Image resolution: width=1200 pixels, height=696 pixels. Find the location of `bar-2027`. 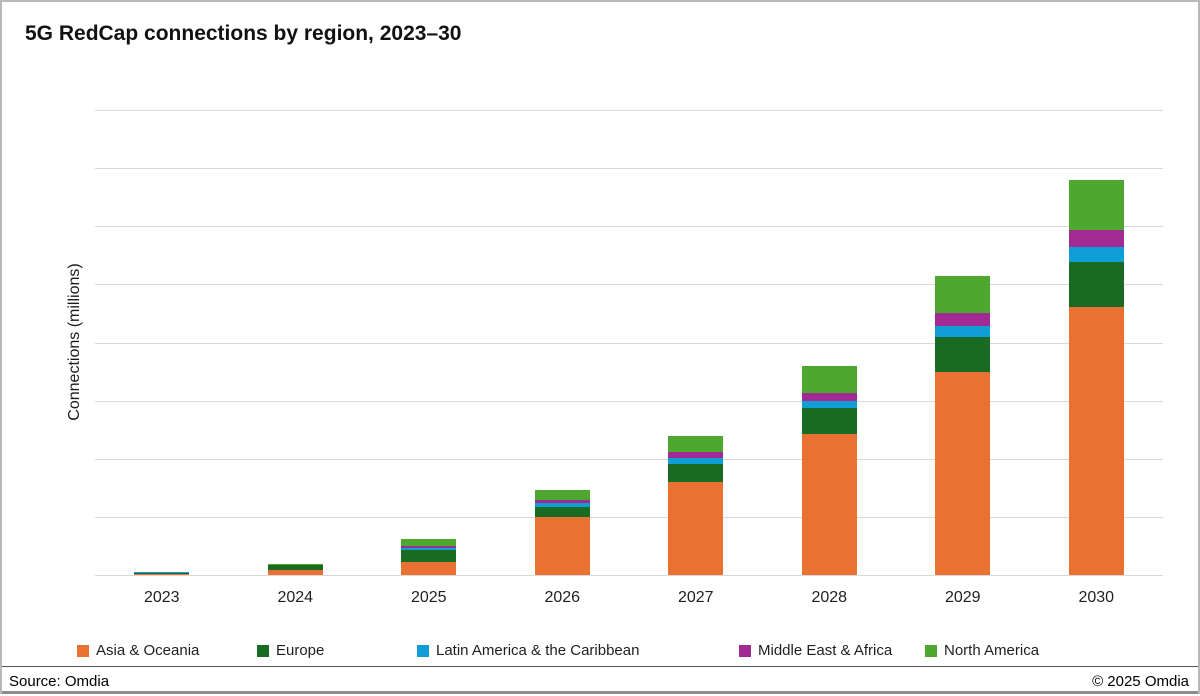

bar-2027 is located at coordinates (696, 505).